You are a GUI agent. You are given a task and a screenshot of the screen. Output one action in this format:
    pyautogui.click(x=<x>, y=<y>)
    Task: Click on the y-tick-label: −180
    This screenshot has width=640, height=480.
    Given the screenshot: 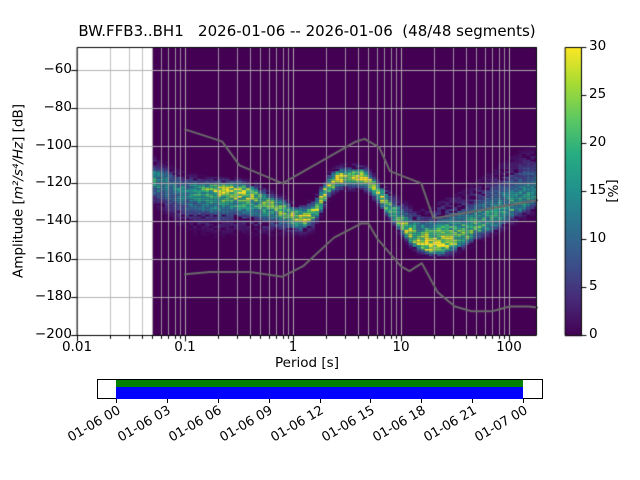 What is the action you would take?
    pyautogui.click(x=53, y=296)
    